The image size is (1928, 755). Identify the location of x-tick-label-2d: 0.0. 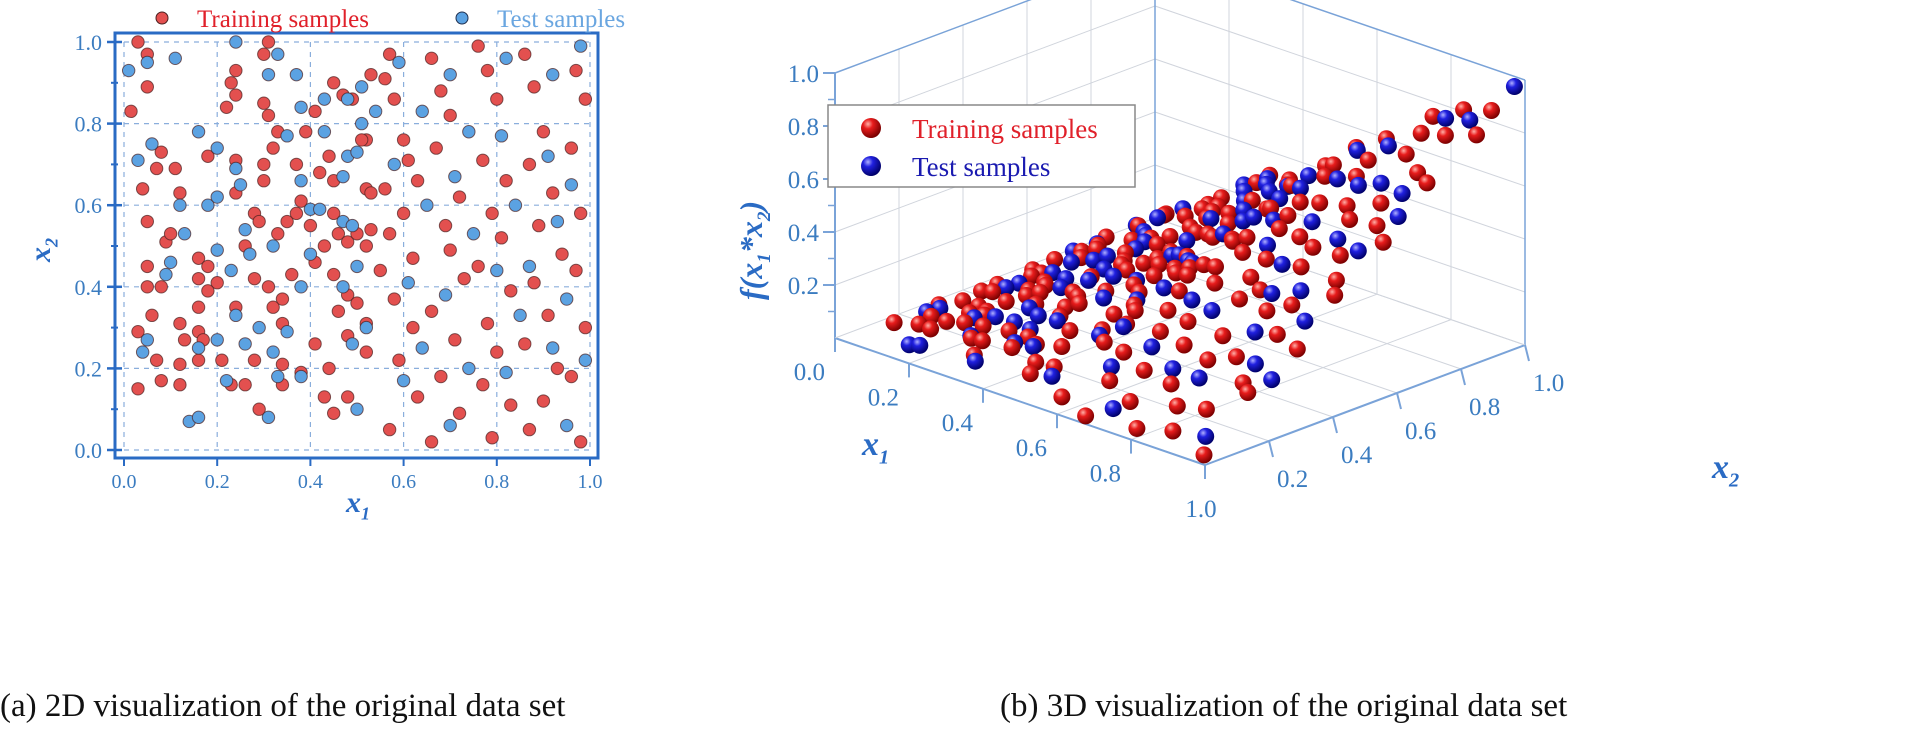
(124, 482).